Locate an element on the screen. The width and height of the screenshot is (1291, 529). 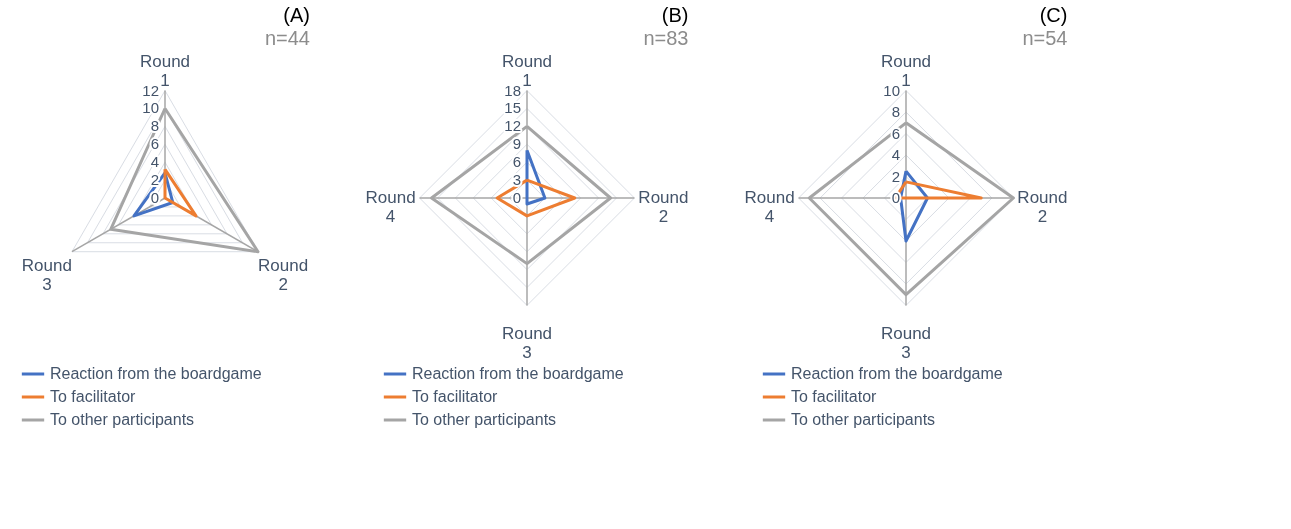
chart-title: (A) is located at coordinates (296, 14).